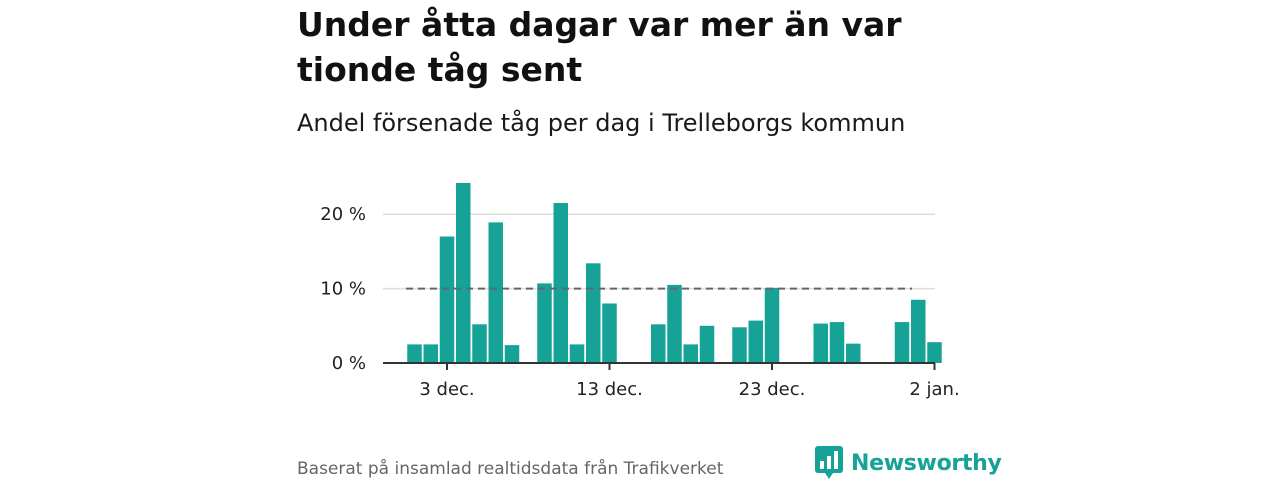 Image resolution: width=1280 pixels, height=481 pixels. I want to click on y-tick-label: 10 %, so click(343, 289).